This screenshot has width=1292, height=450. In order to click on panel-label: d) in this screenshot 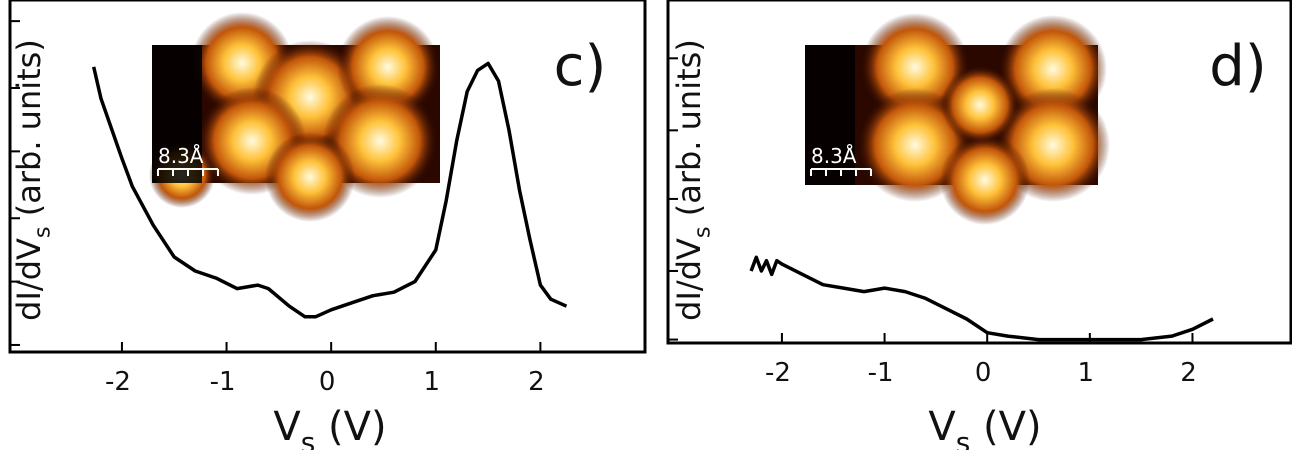, I will do `click(1237, 66)`.